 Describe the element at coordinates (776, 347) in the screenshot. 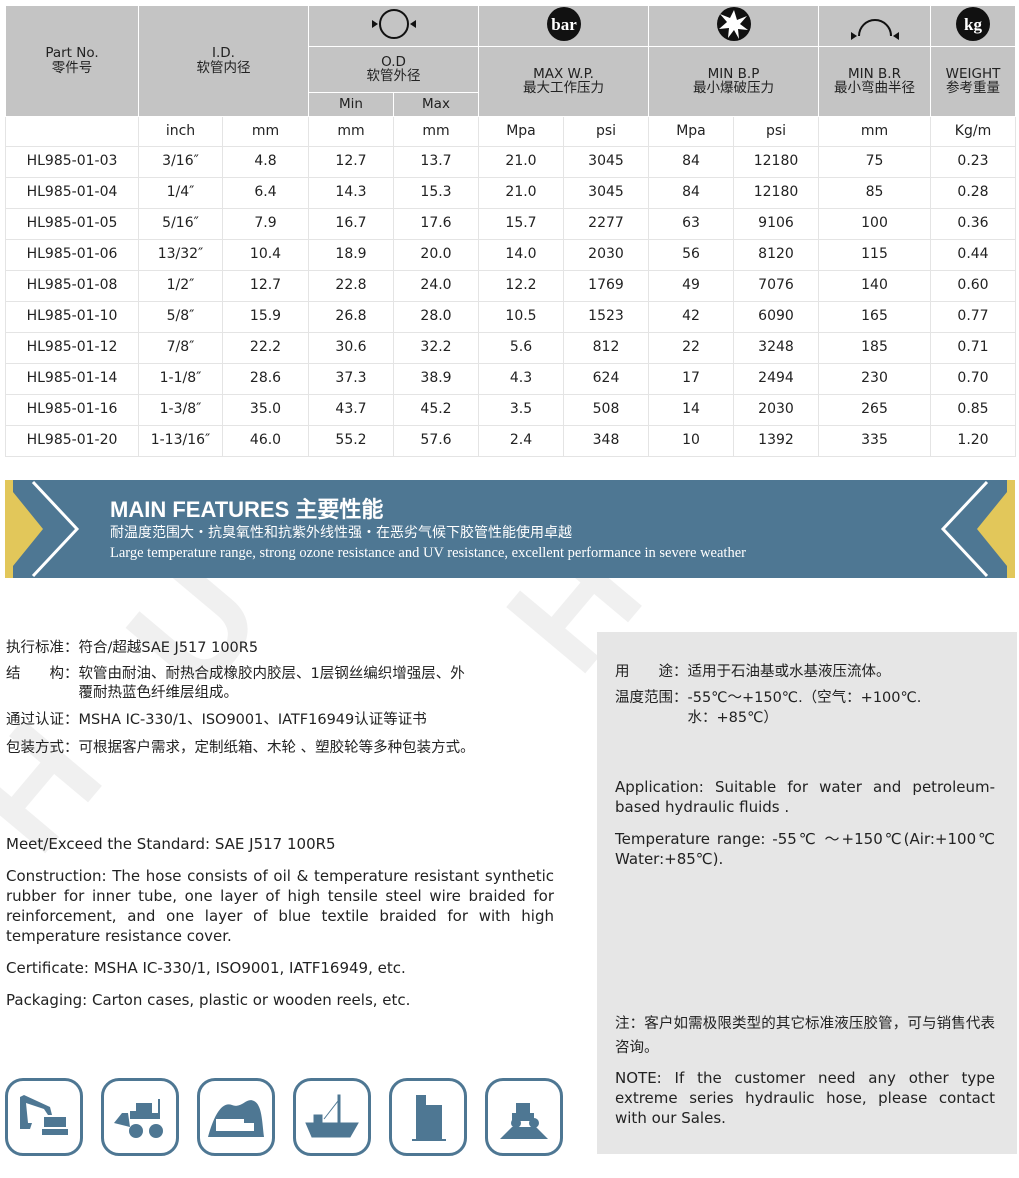

I see `value-cell: 3248` at that location.